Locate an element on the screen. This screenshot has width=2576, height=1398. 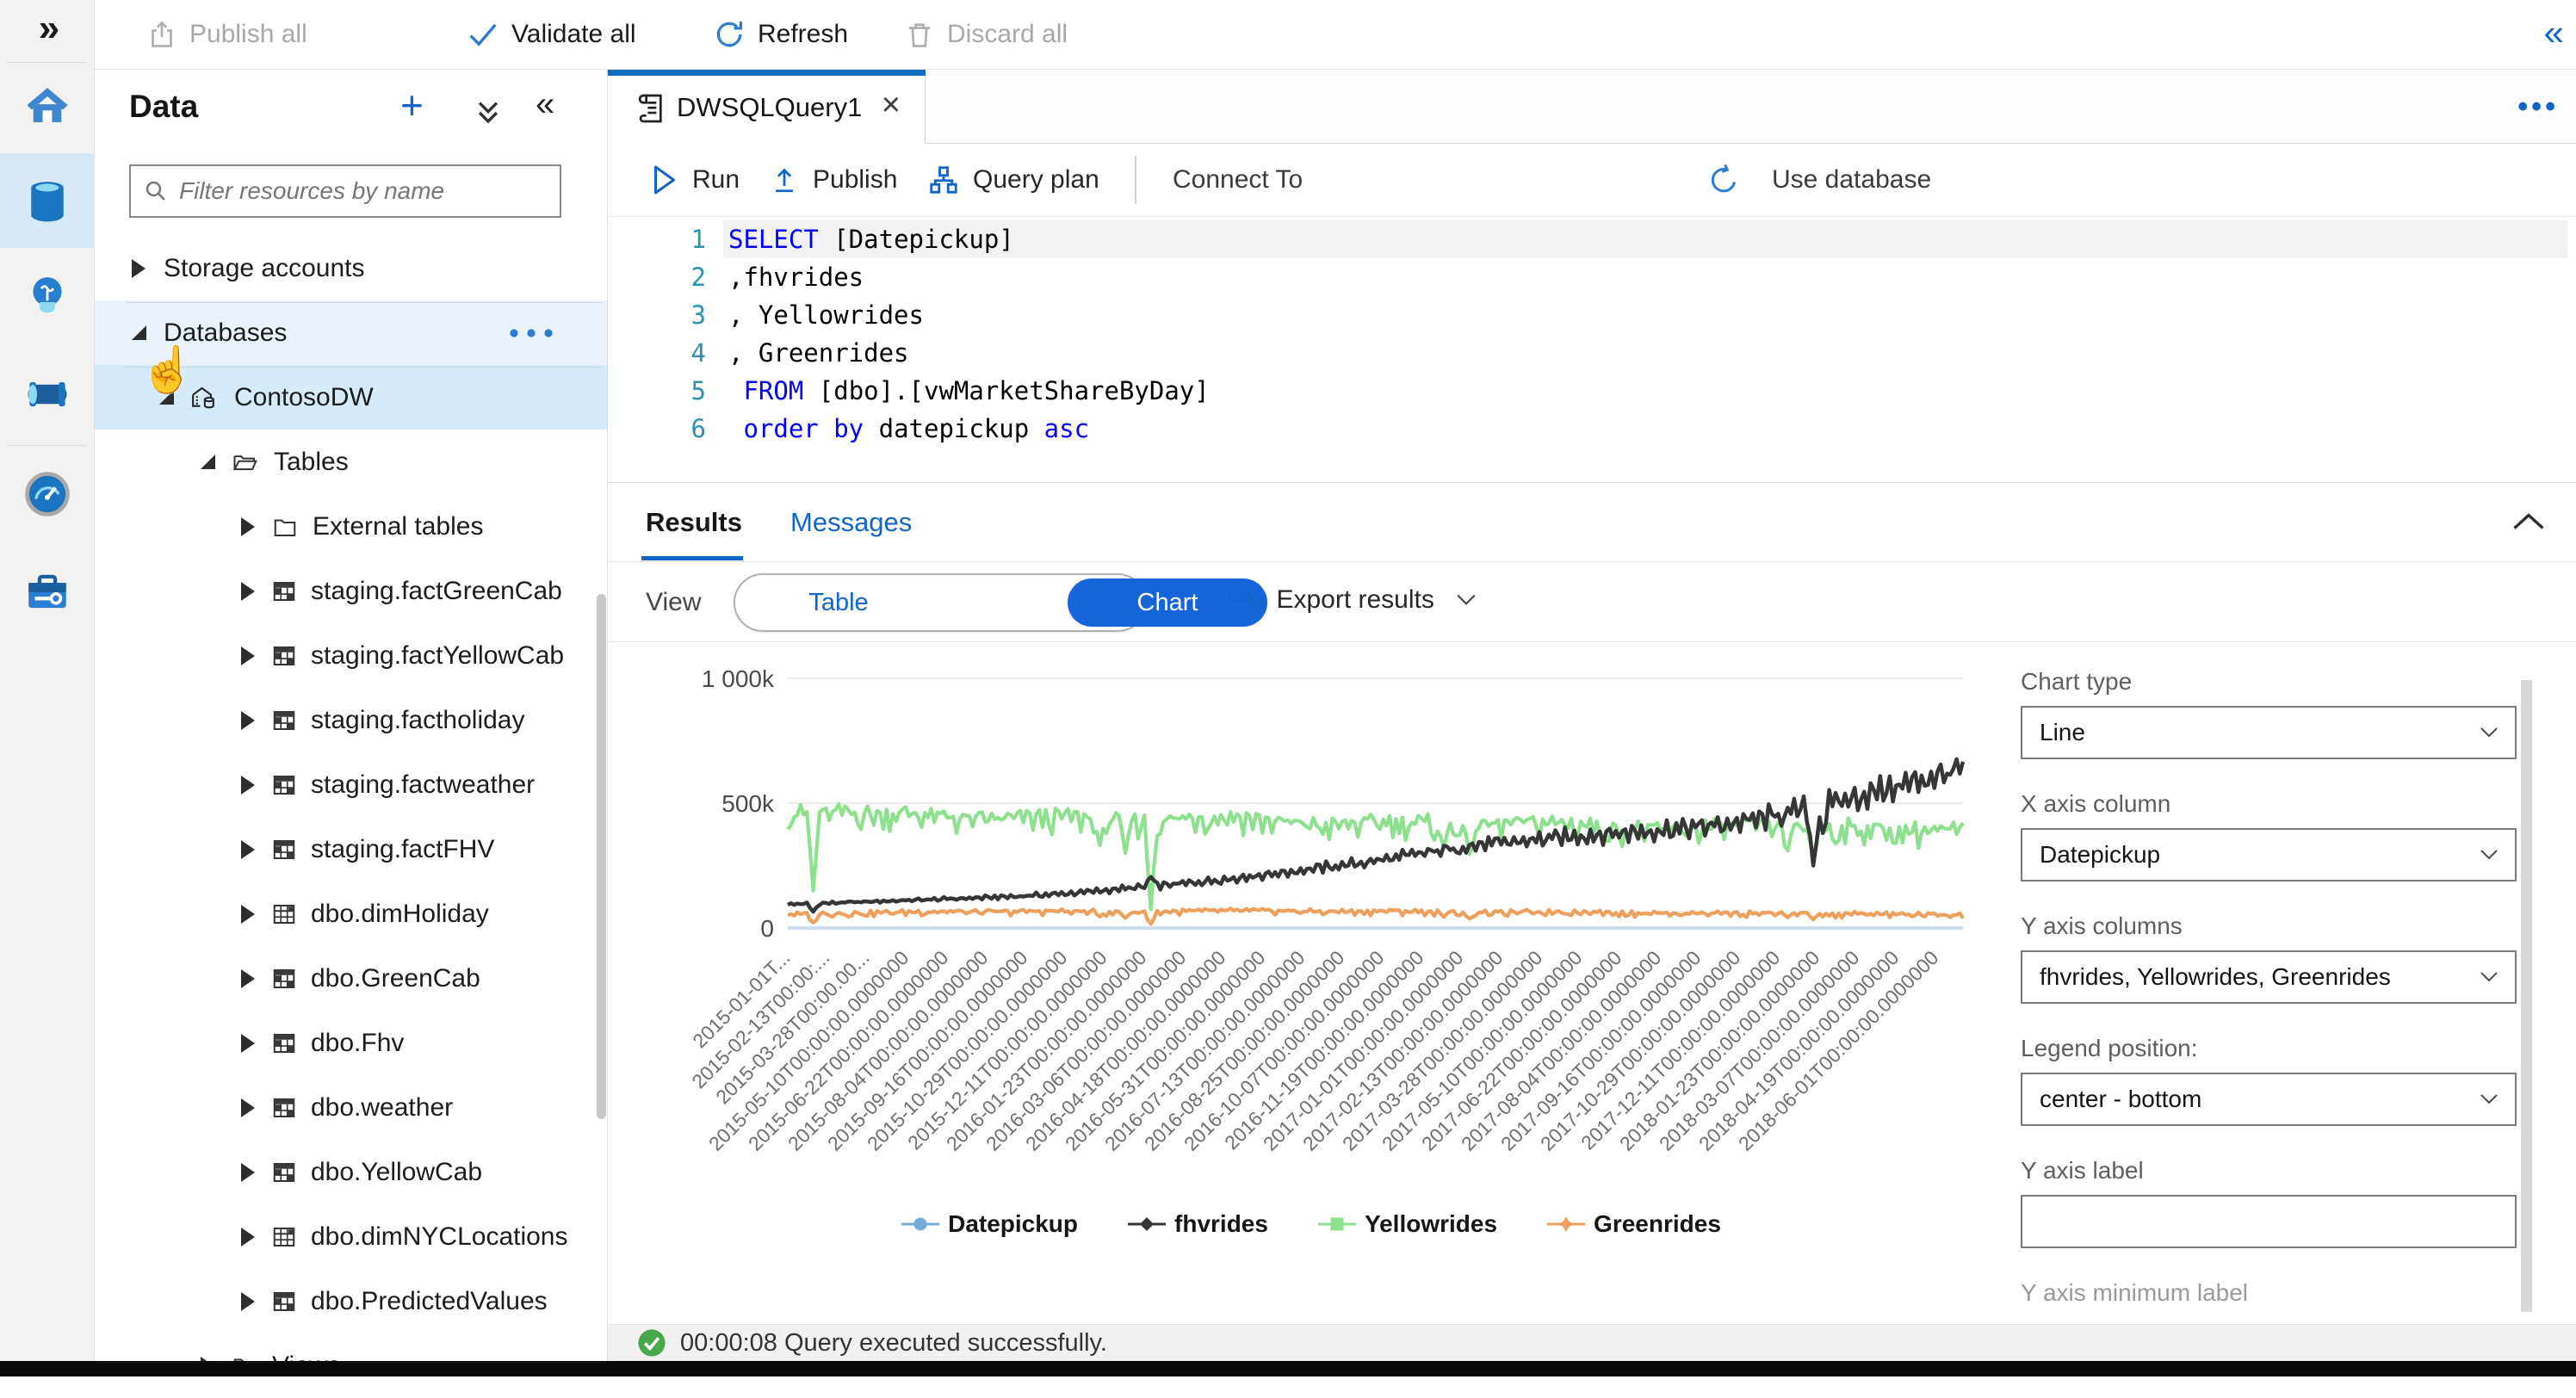
legend-item-yellowrides: Yellowrides is located at coordinates (1407, 1224).